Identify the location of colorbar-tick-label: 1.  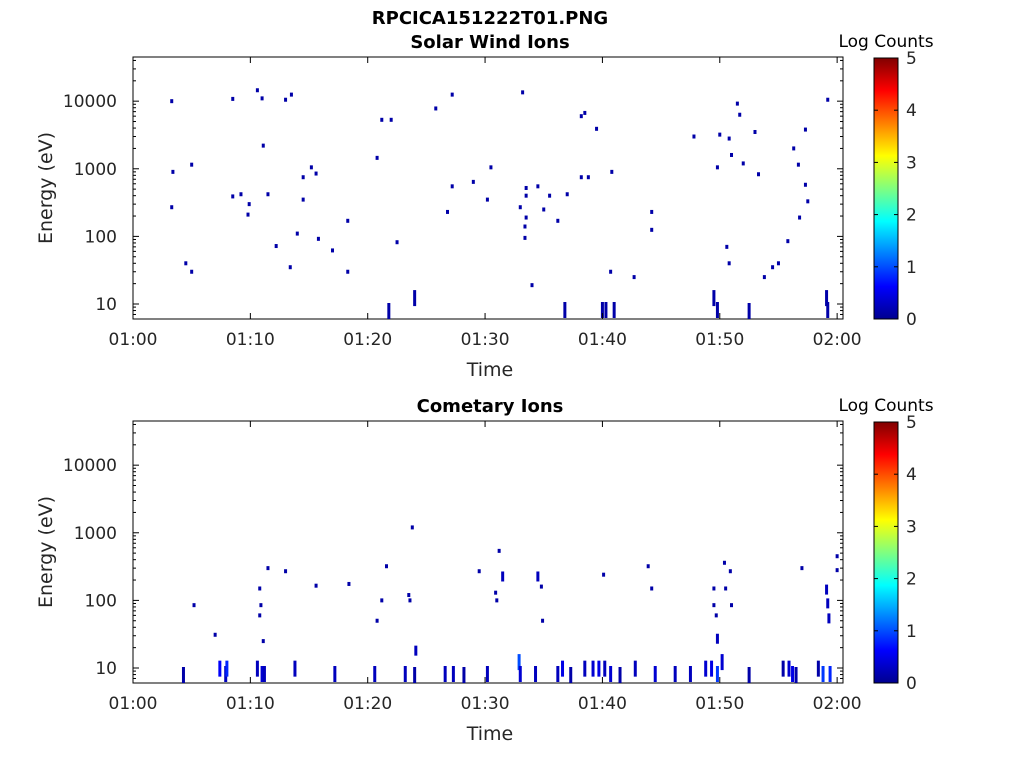
(911, 632).